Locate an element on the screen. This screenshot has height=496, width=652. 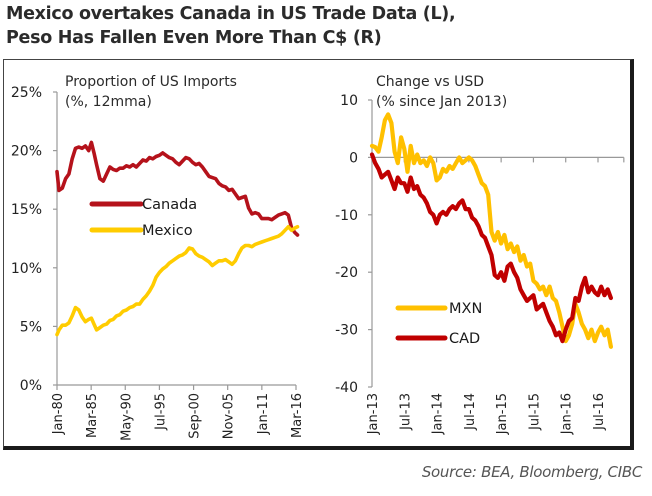
right-y-tick-label: 0 is located at coordinates (353, 158).